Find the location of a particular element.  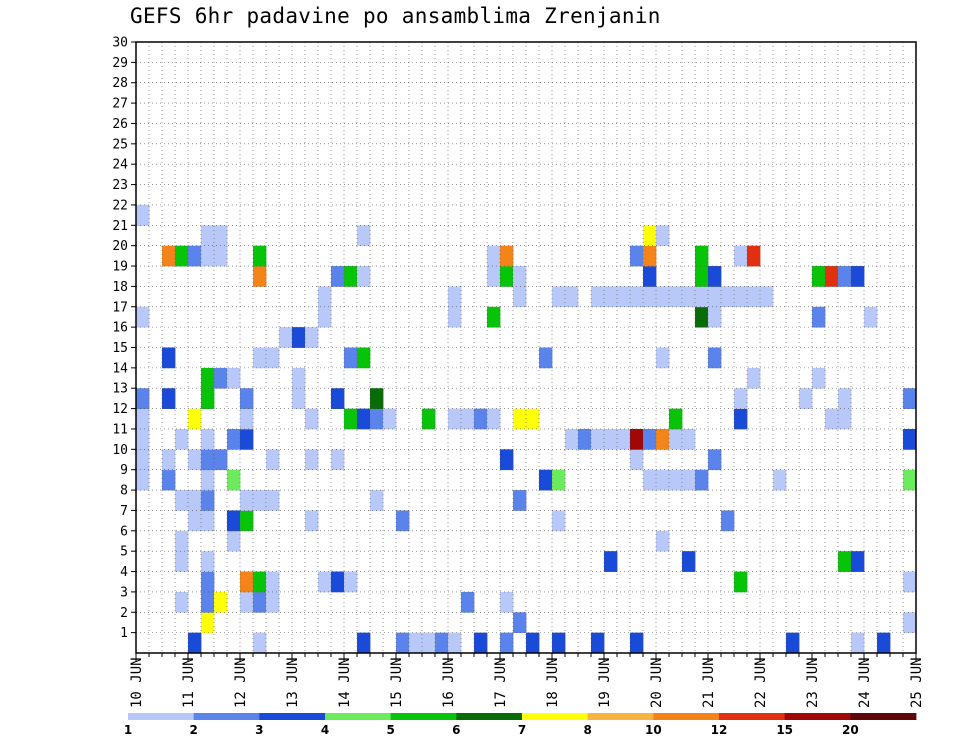

y-tick-label: 23 is located at coordinates (120, 185).